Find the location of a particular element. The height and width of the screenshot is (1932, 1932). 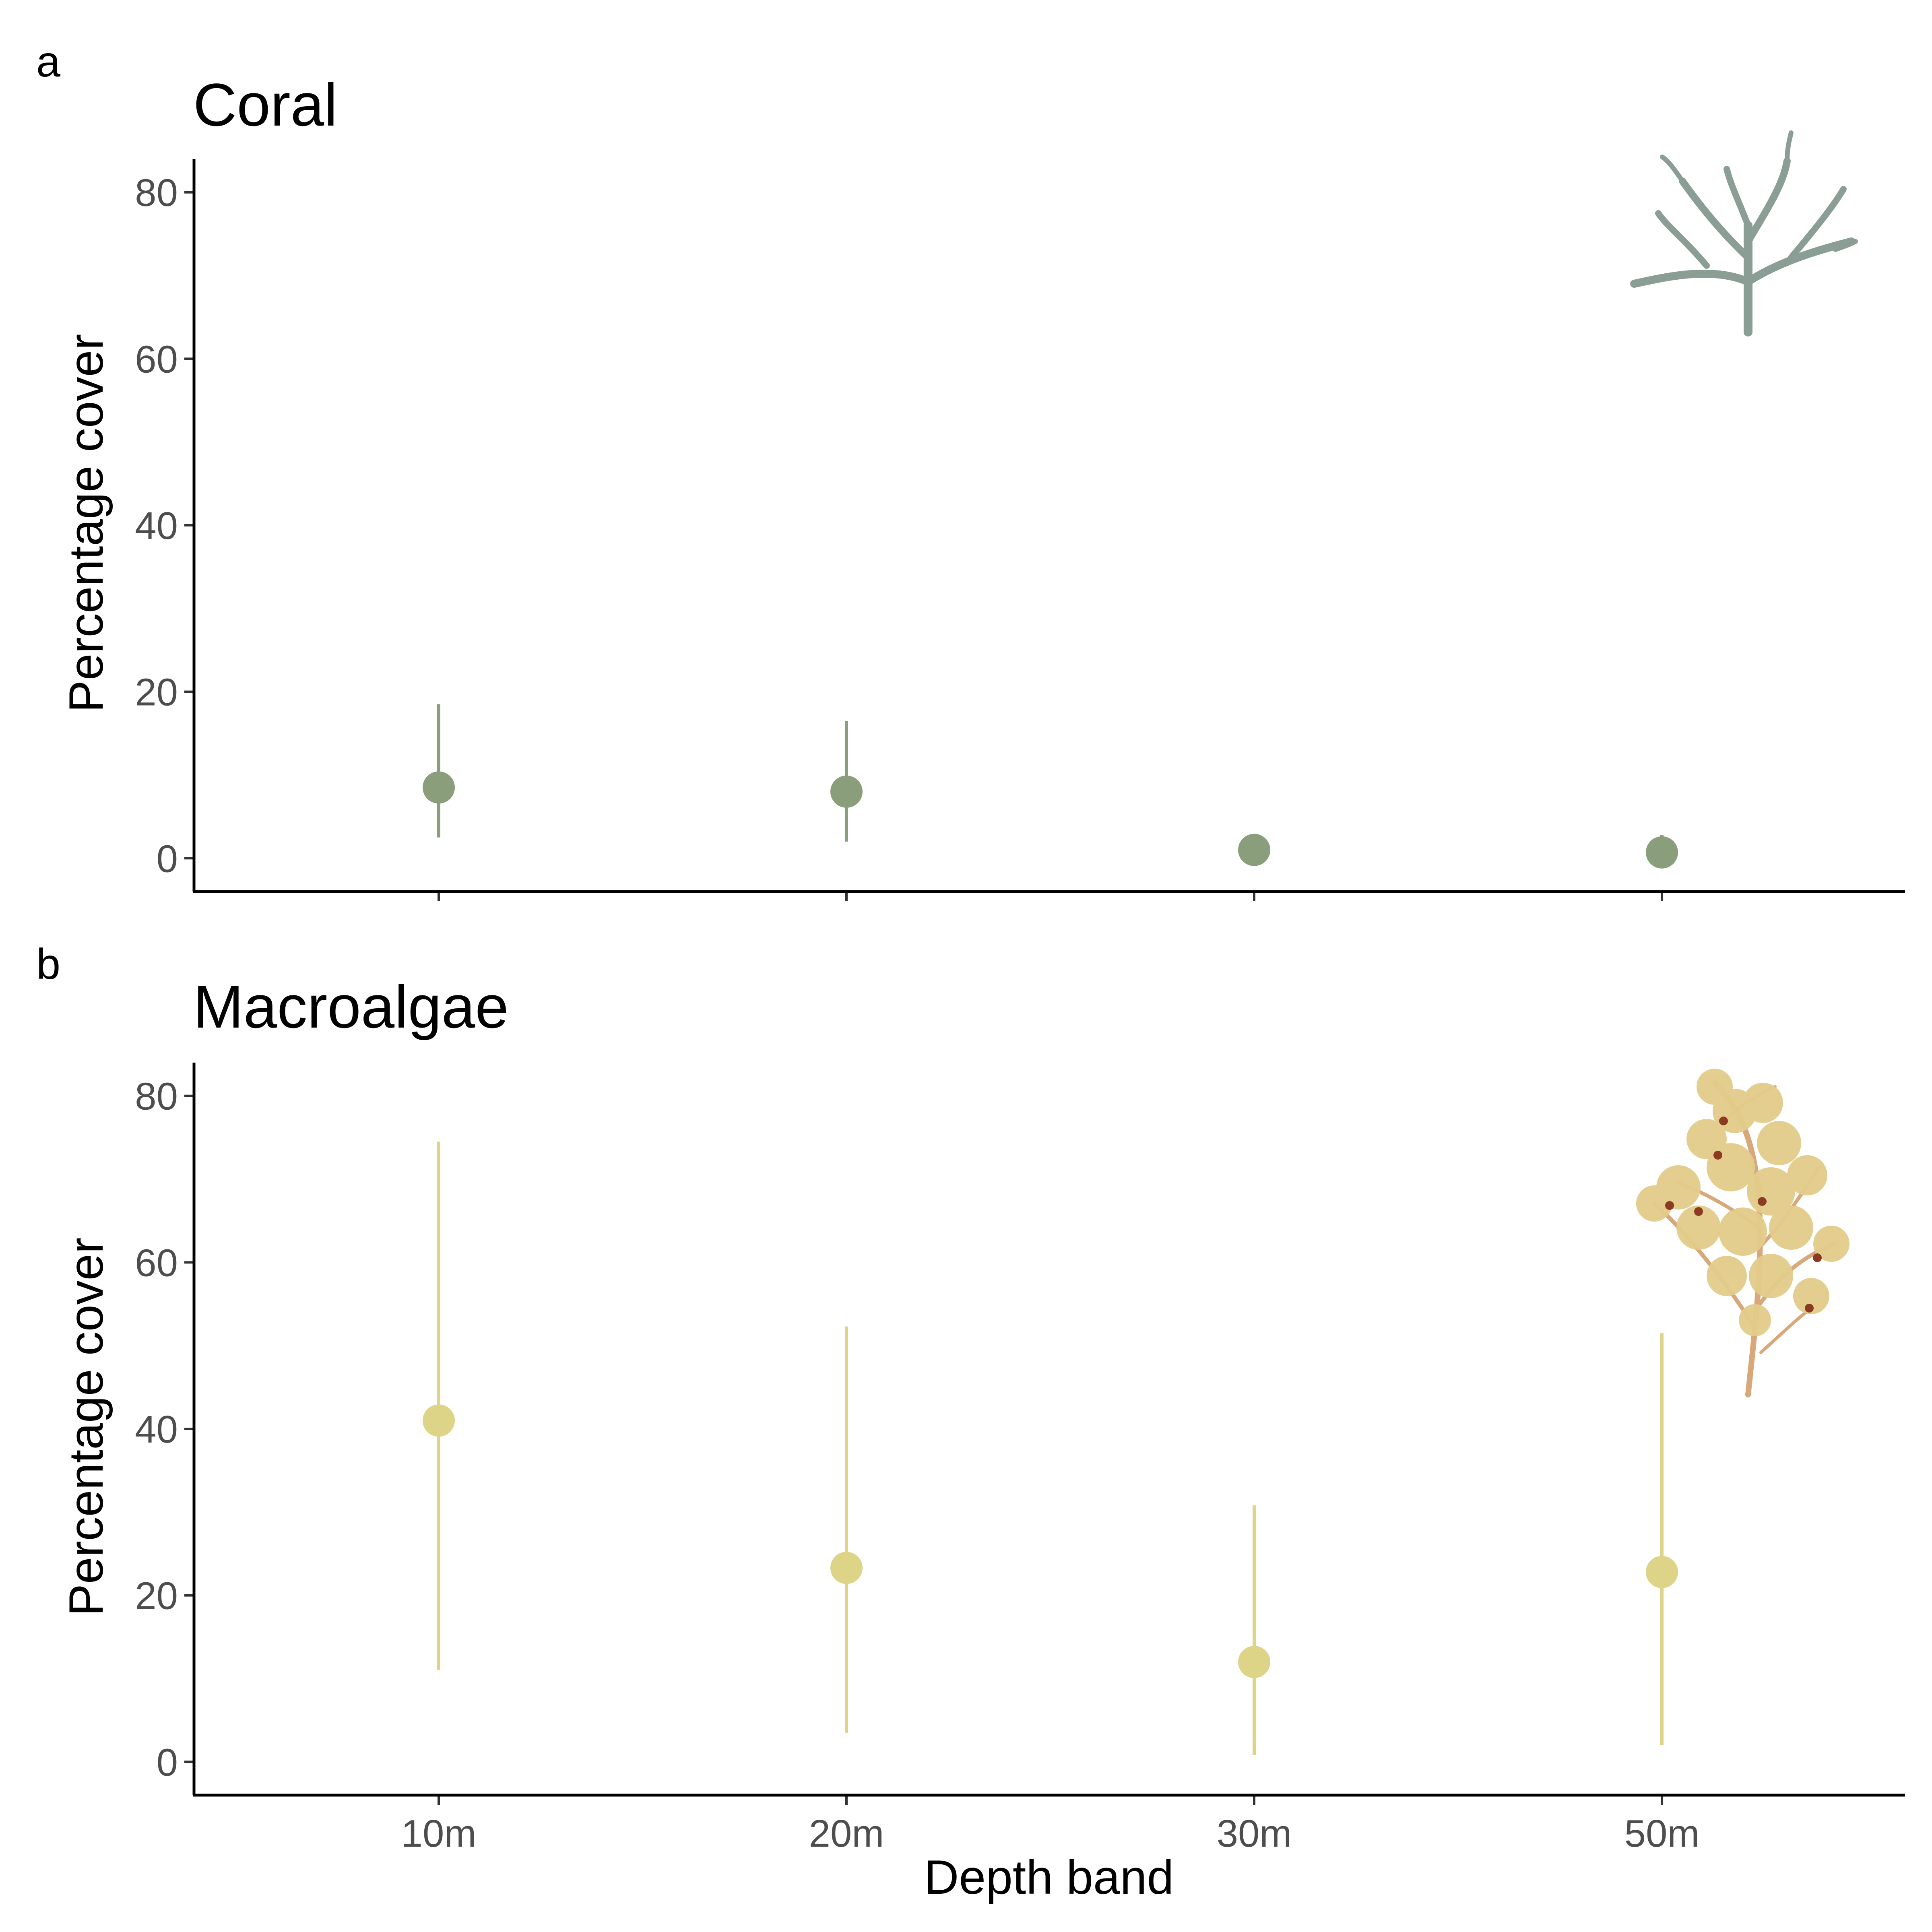

x-tick-label: 10m is located at coordinates (439, 1833).